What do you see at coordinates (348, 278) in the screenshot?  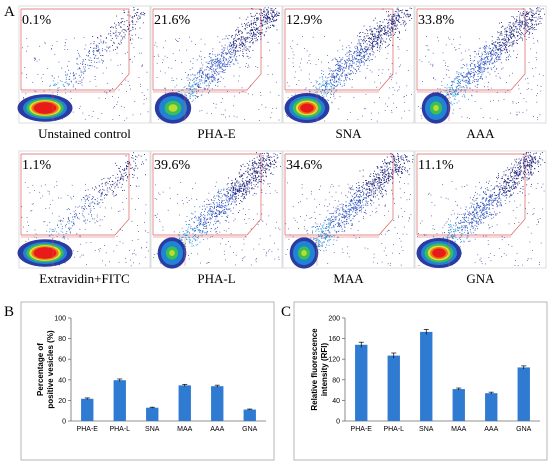 I see `plot-caption: MAA` at bounding box center [348, 278].